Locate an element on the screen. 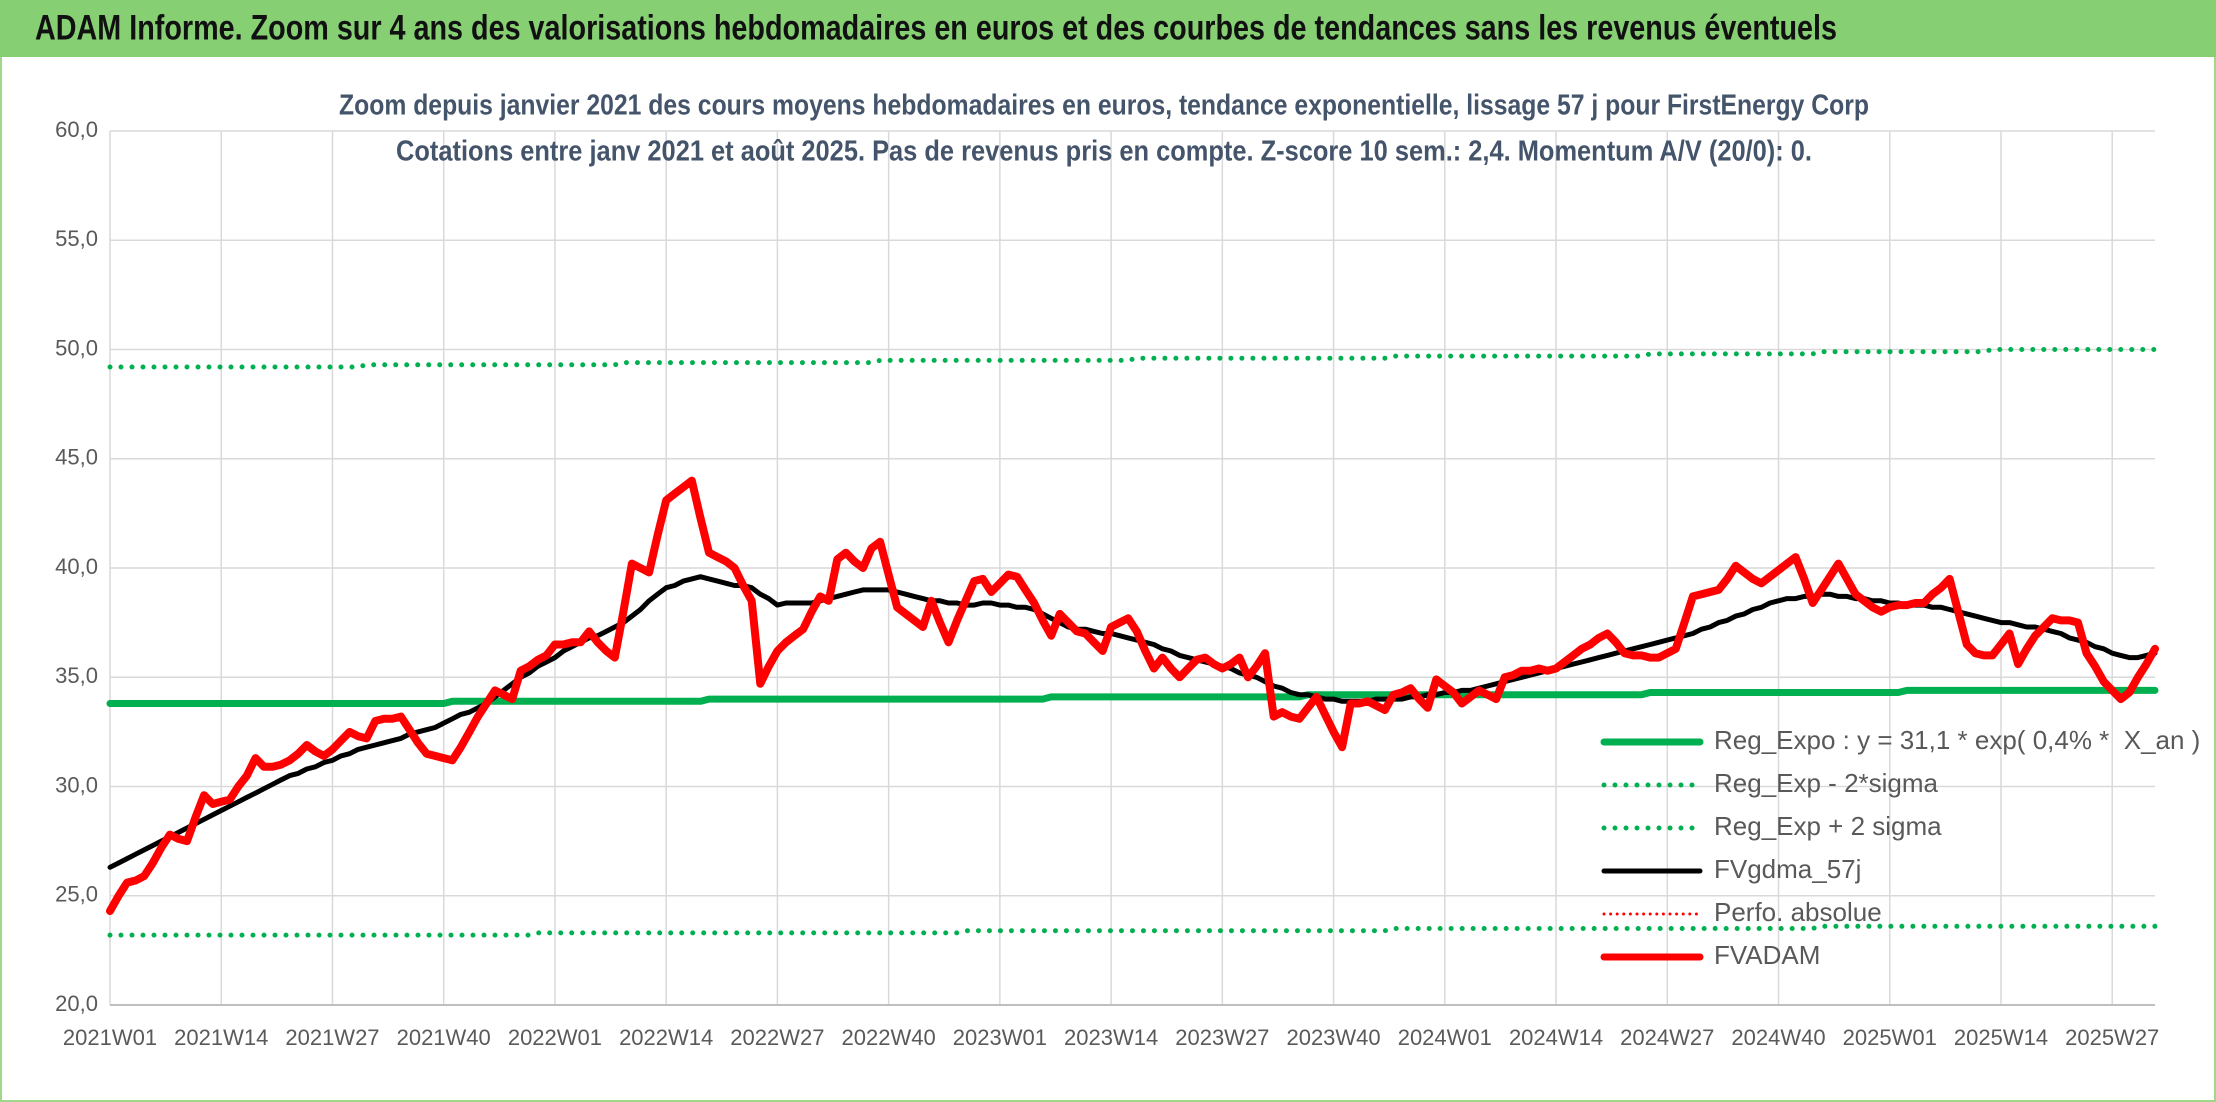  y-tick-label: 45,0 is located at coordinates (76, 457).